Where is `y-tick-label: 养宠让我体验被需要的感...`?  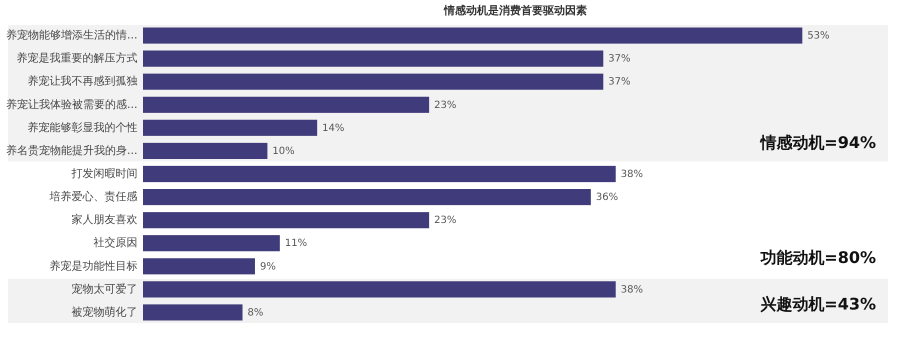 y-tick-label: 养宠让我体验被需要的感... is located at coordinates (72, 104).